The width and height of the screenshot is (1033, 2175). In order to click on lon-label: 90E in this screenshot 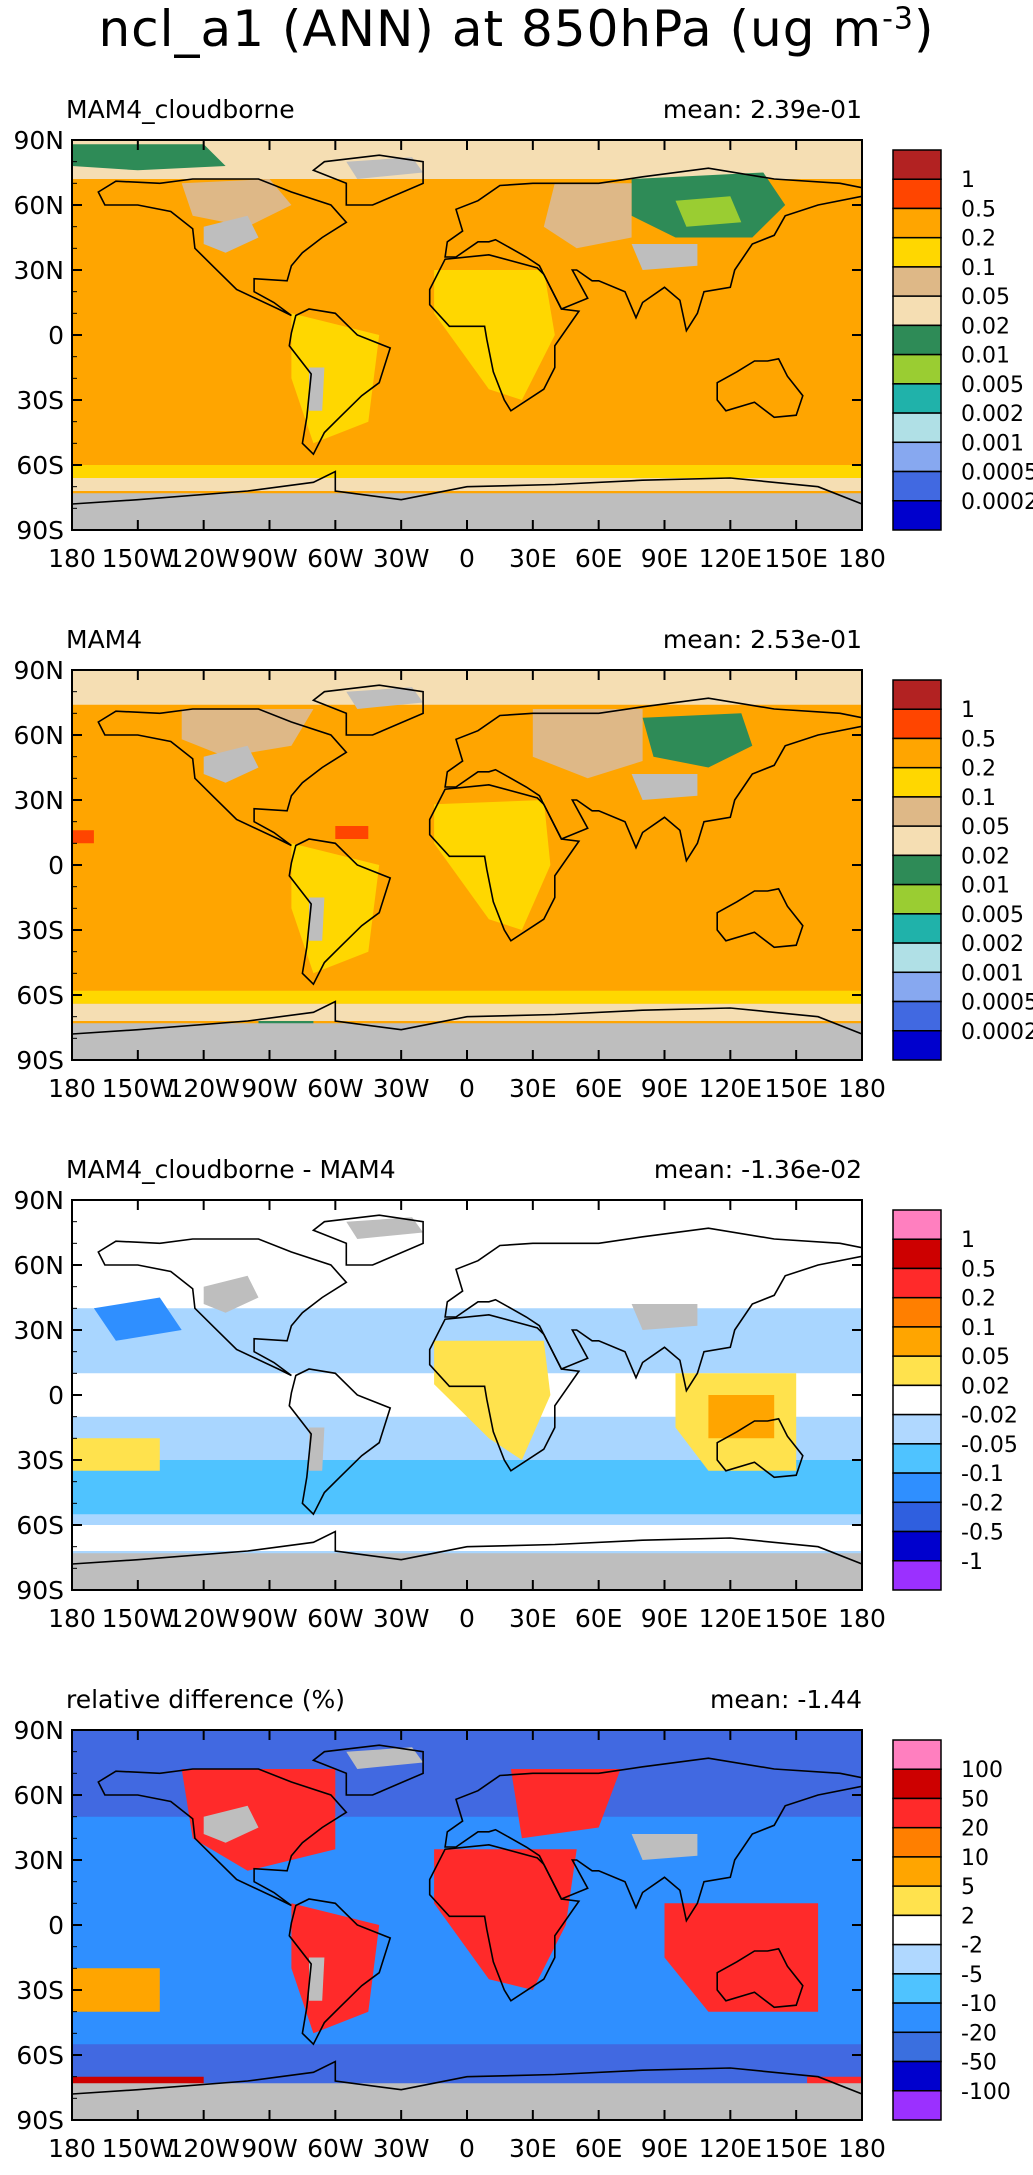, I will do `click(665, 558)`.